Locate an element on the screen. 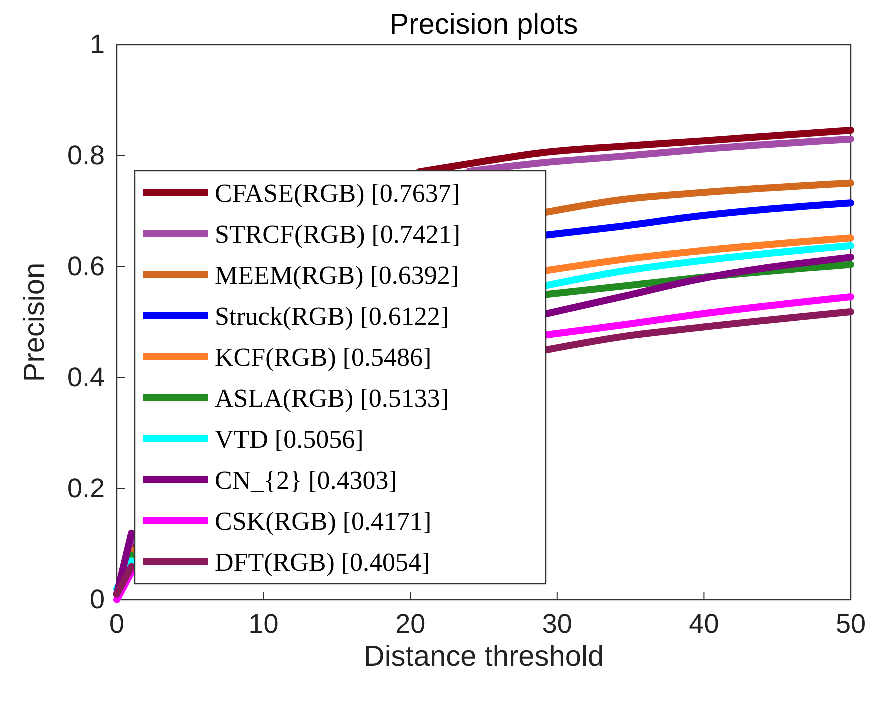 The height and width of the screenshot is (705, 874). y-axis-title: Precision is located at coordinates (35, 322).